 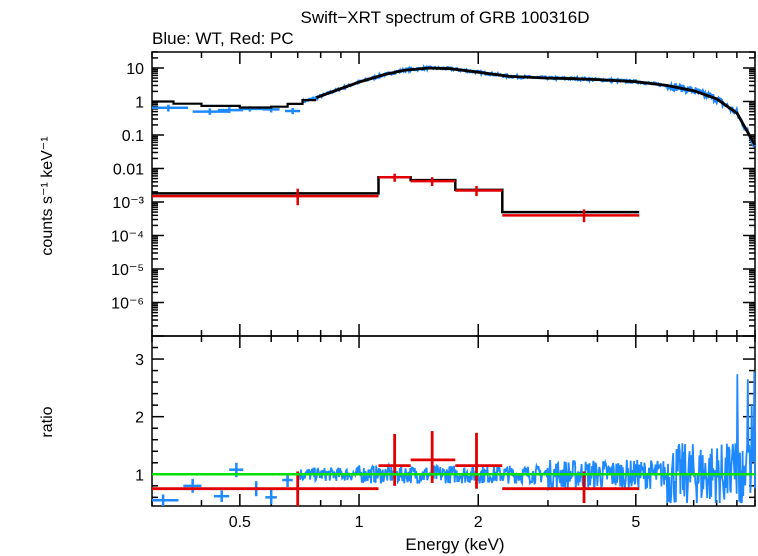 I want to click on y-tick-label: 0.01, so click(x=128, y=169).